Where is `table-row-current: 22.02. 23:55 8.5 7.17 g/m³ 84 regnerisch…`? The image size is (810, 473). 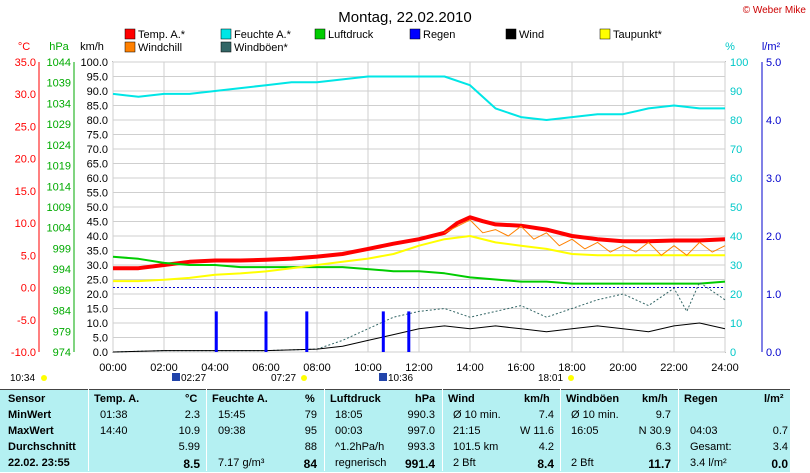 table-row-current: 22.02. 23:55 8.5 7.17 g/m³ 84 regnerisch… is located at coordinates (395, 465).